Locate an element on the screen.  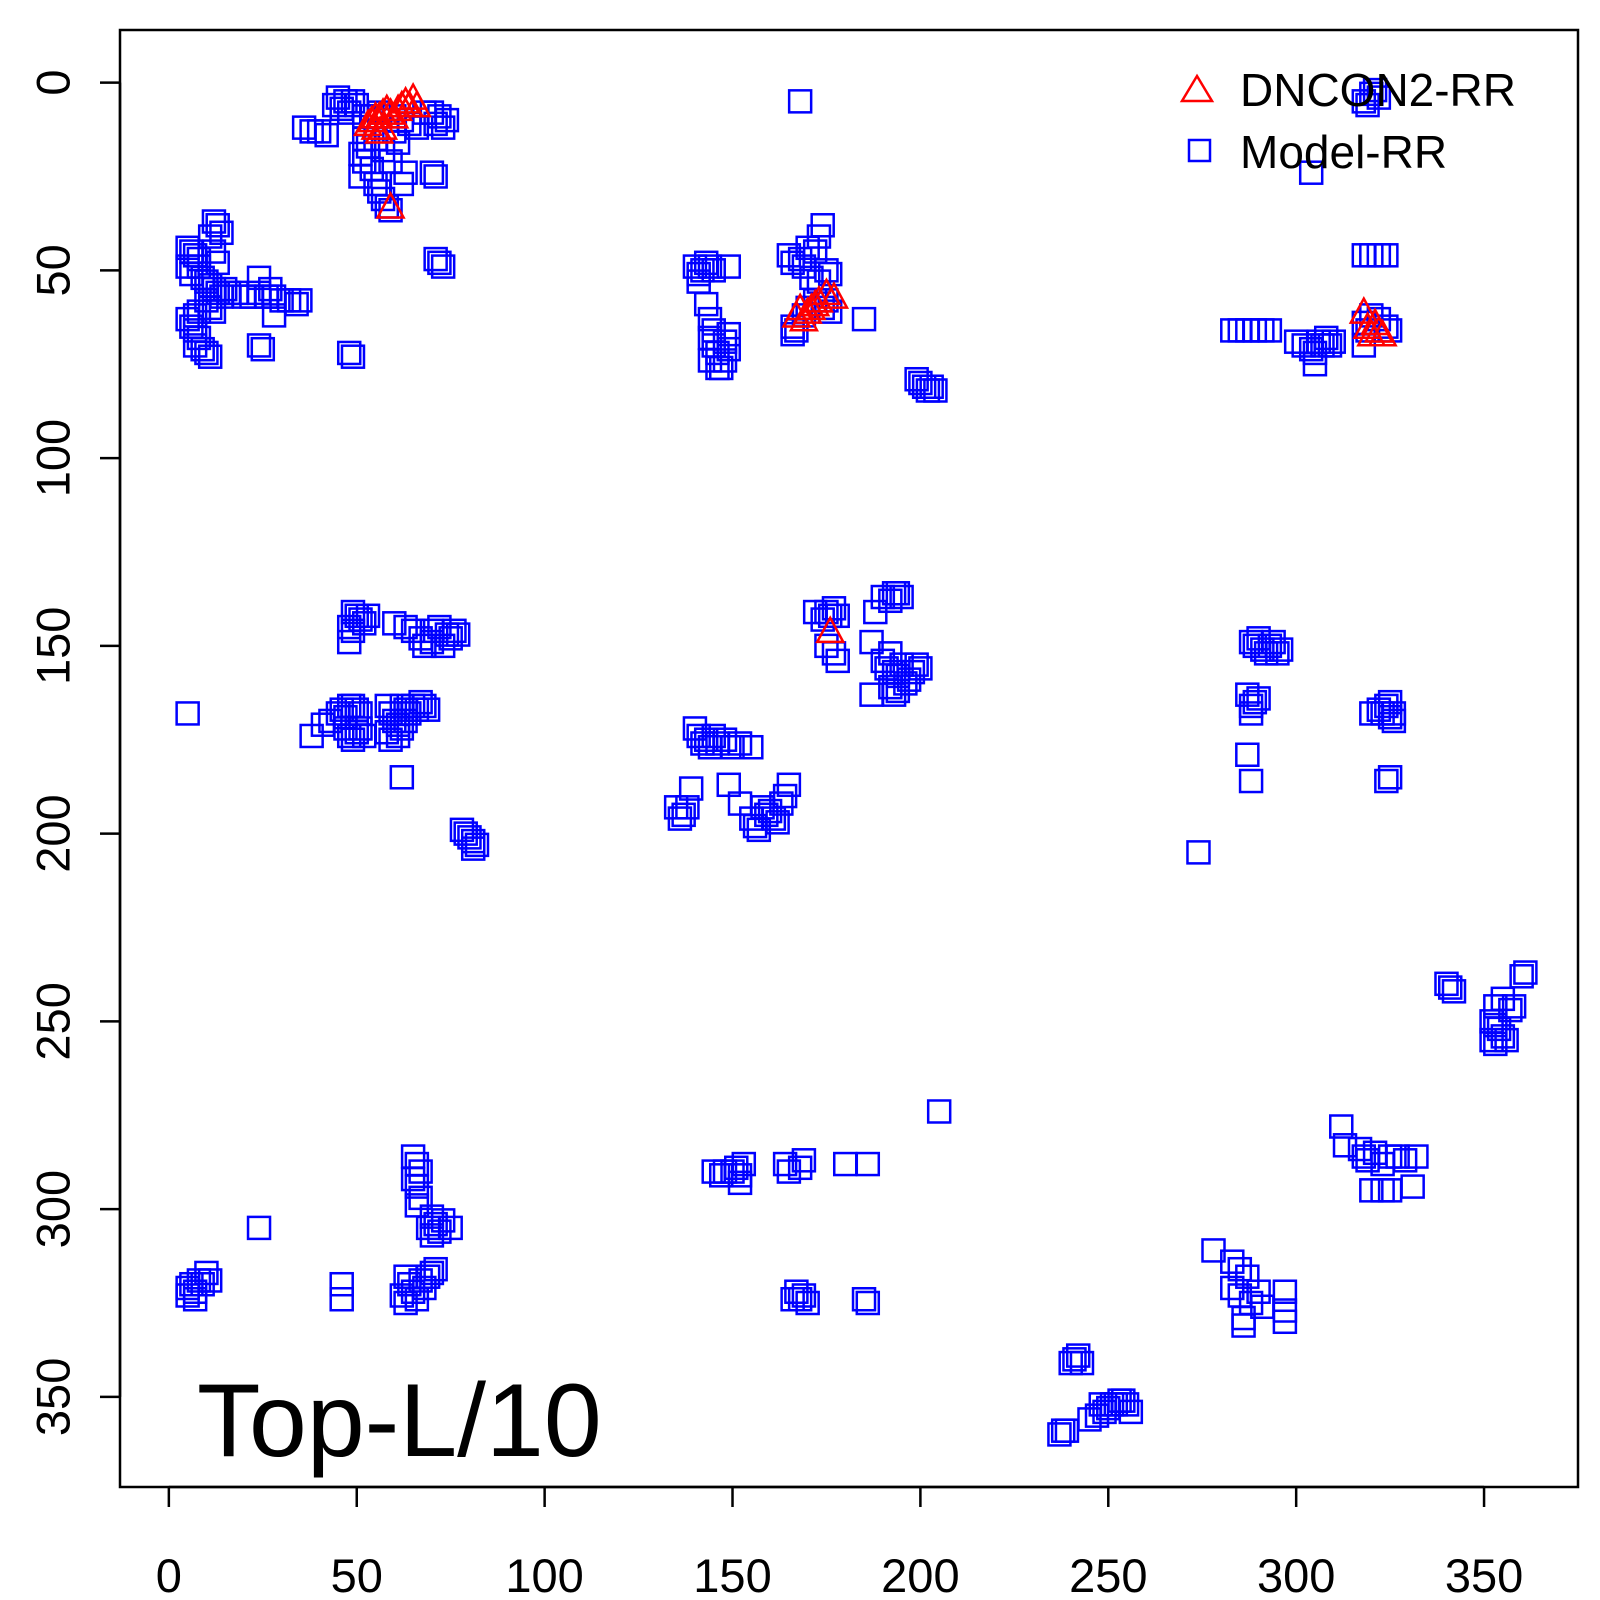
legend-square-marker is located at coordinates (1199, 150).